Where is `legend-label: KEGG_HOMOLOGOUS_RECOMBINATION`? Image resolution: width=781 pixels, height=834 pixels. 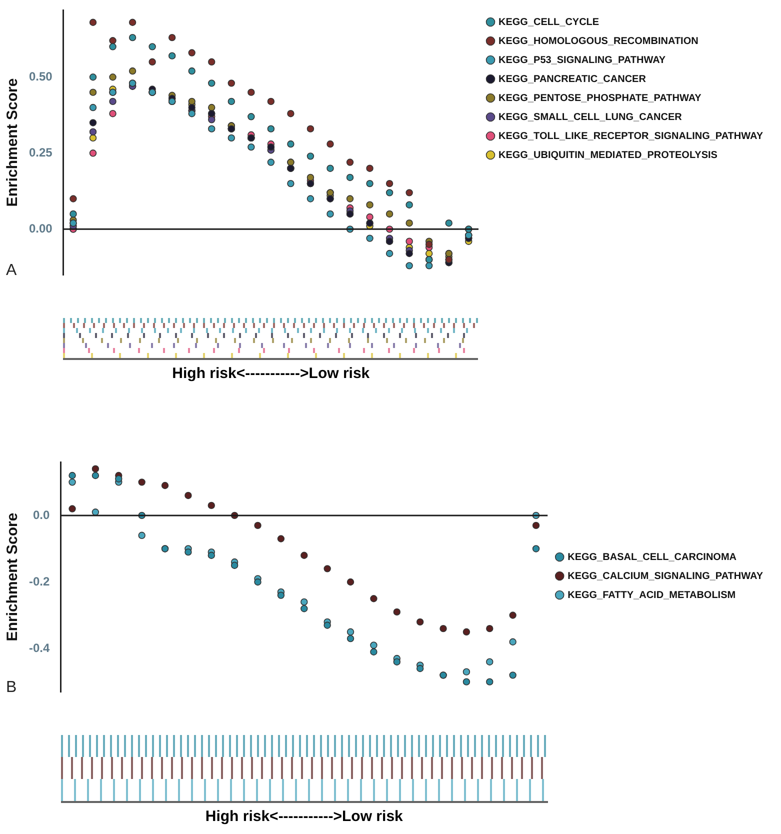 legend-label: KEGG_HOMOLOGOUS_RECOMBINATION is located at coordinates (598, 41).